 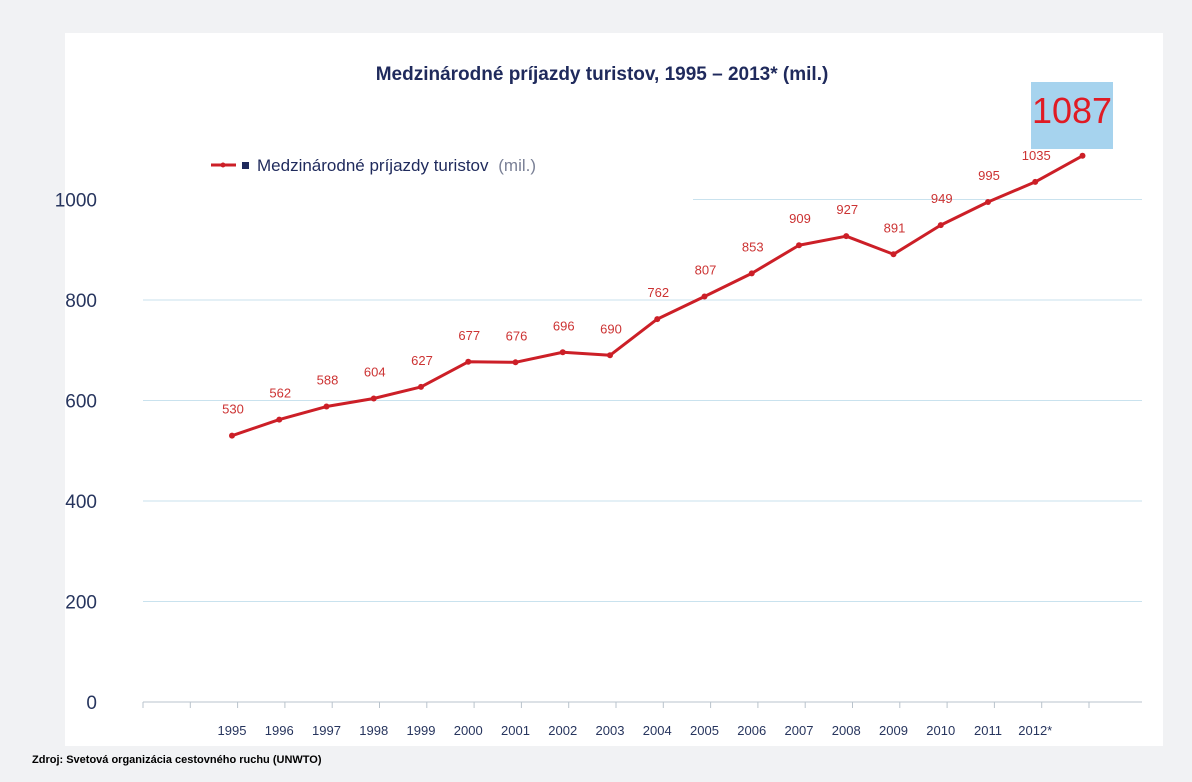 I want to click on x-tick-label-2004: 2004, so click(x=657, y=730).